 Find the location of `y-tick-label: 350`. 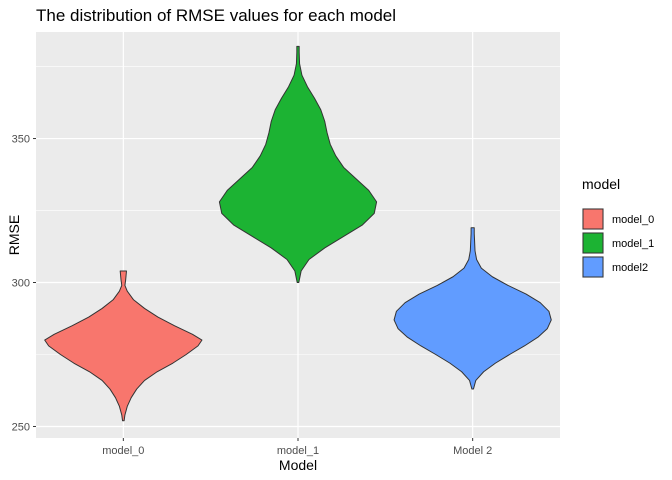

y-tick-label: 350 is located at coordinates (21, 140).